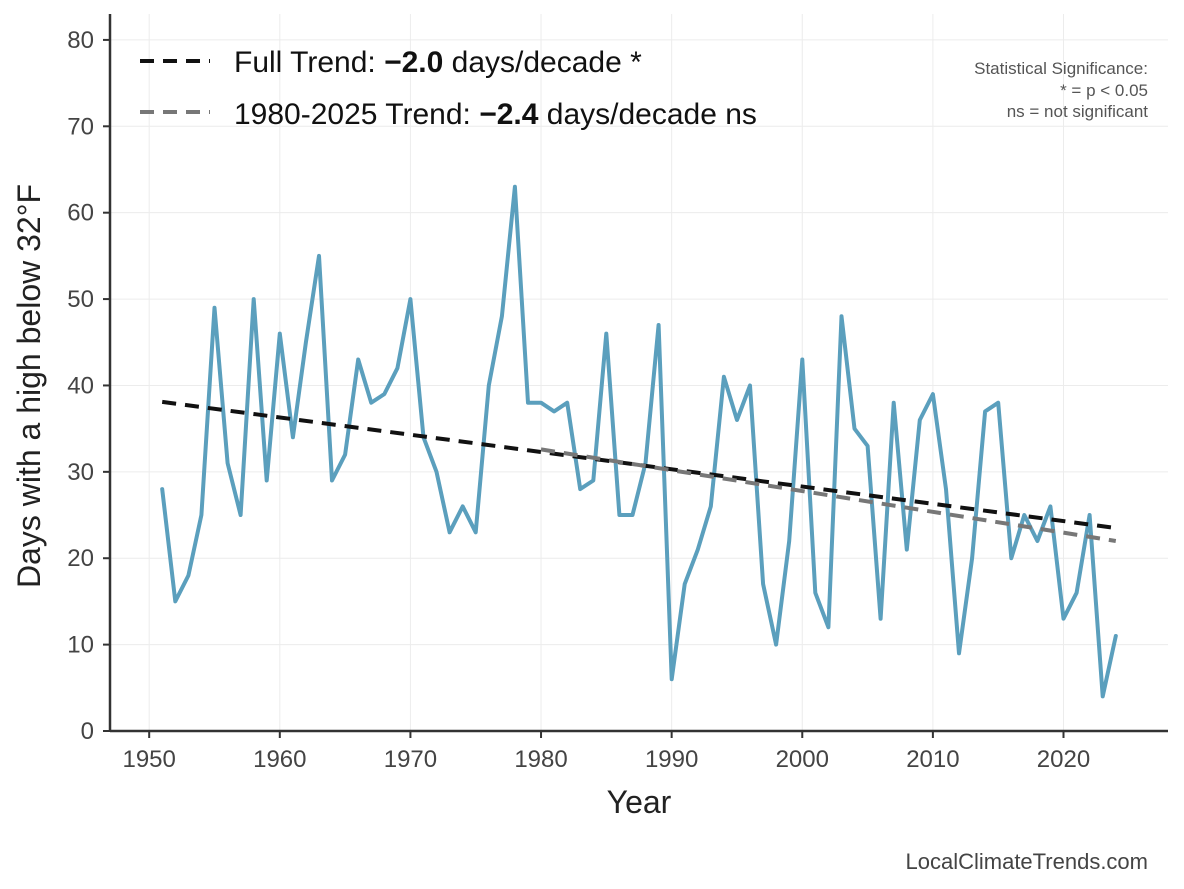  I want to click on legend-suffix-full-trend: days/decade *, so click(542, 62).